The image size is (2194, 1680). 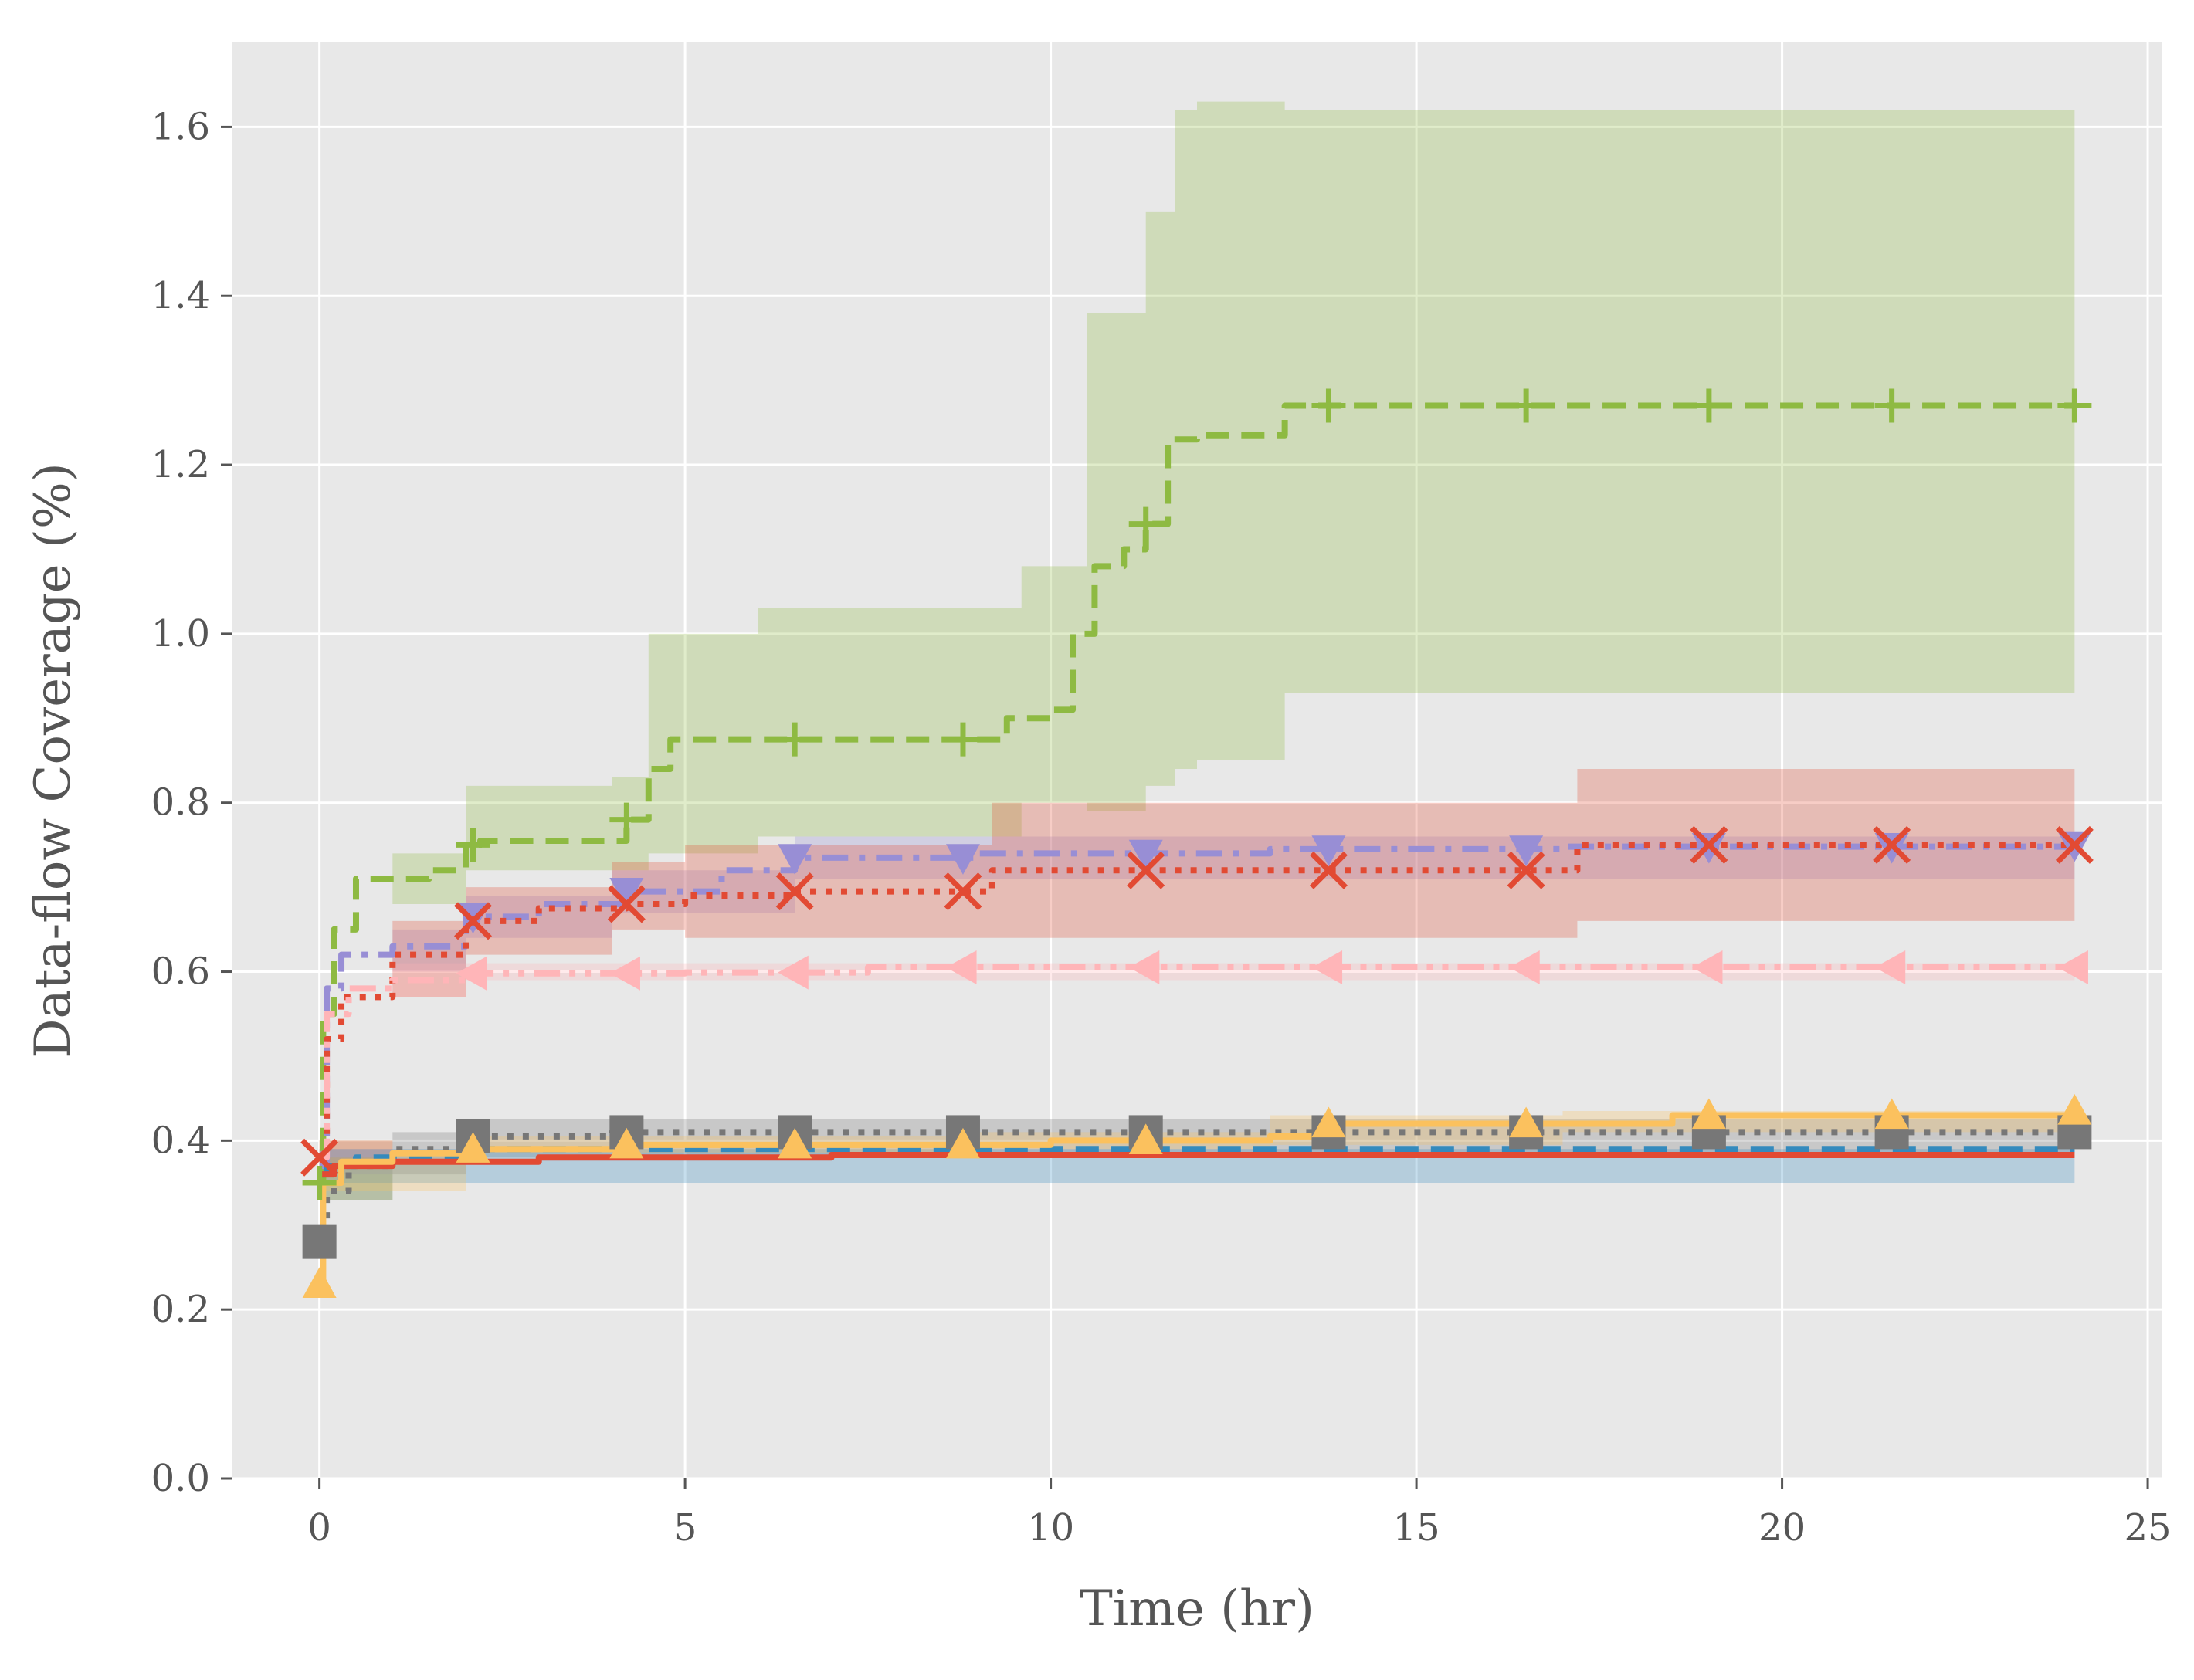 I want to click on x-tick-label: 10, so click(x=1050, y=1528).